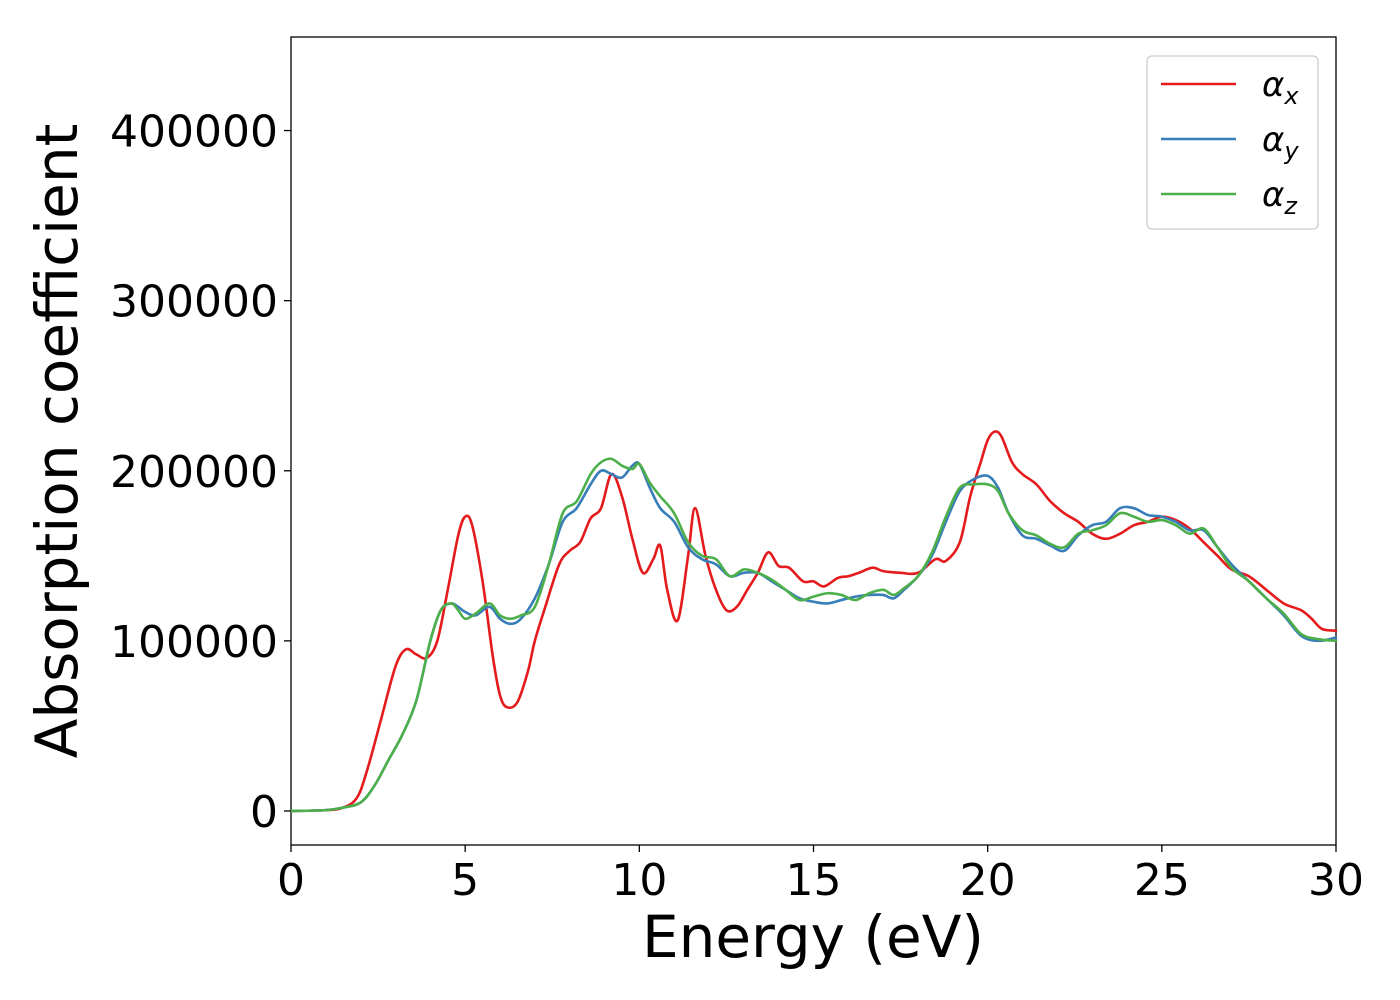 The width and height of the screenshot is (1400, 1000). Describe the element at coordinates (1162, 880) in the screenshot. I see `x-tick-label: 25` at that location.